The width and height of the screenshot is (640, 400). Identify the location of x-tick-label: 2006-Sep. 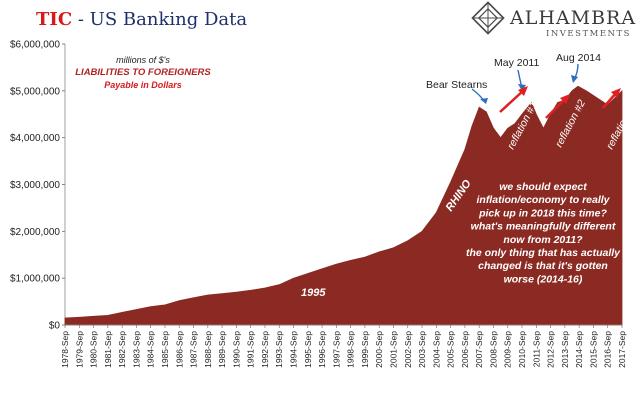
(465, 349).